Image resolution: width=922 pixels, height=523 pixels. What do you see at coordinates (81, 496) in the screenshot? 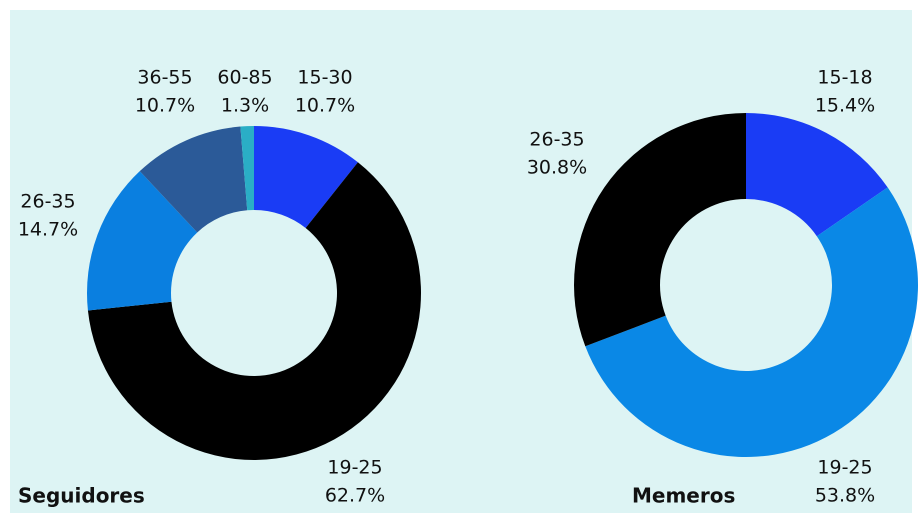
I see `chart-title: Seguidores` at bounding box center [81, 496].